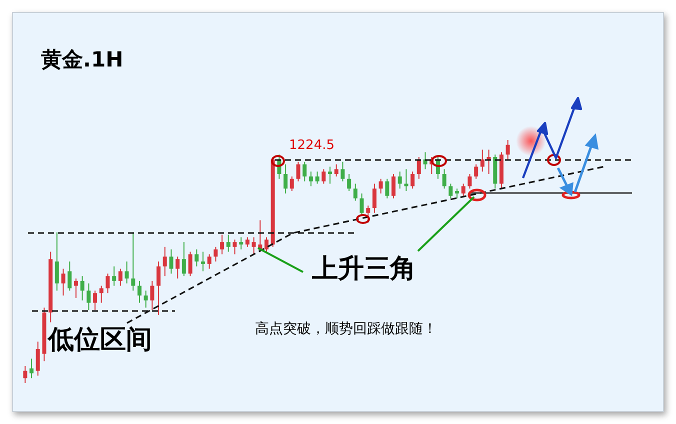 The image size is (676, 424). Describe the element at coordinates (363, 269) in the screenshot. I see `annotation: 上升三角` at that location.